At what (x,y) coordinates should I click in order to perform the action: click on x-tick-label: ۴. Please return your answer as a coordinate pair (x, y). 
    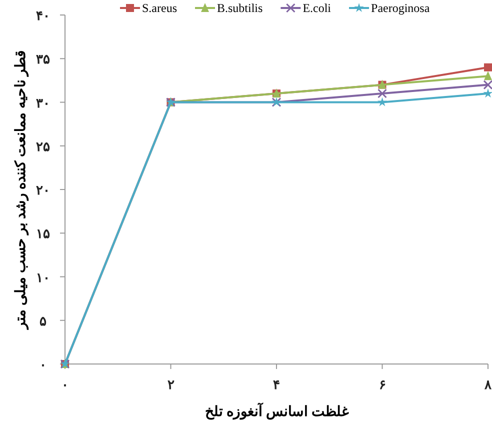
    Looking at the image, I should click on (276, 384).